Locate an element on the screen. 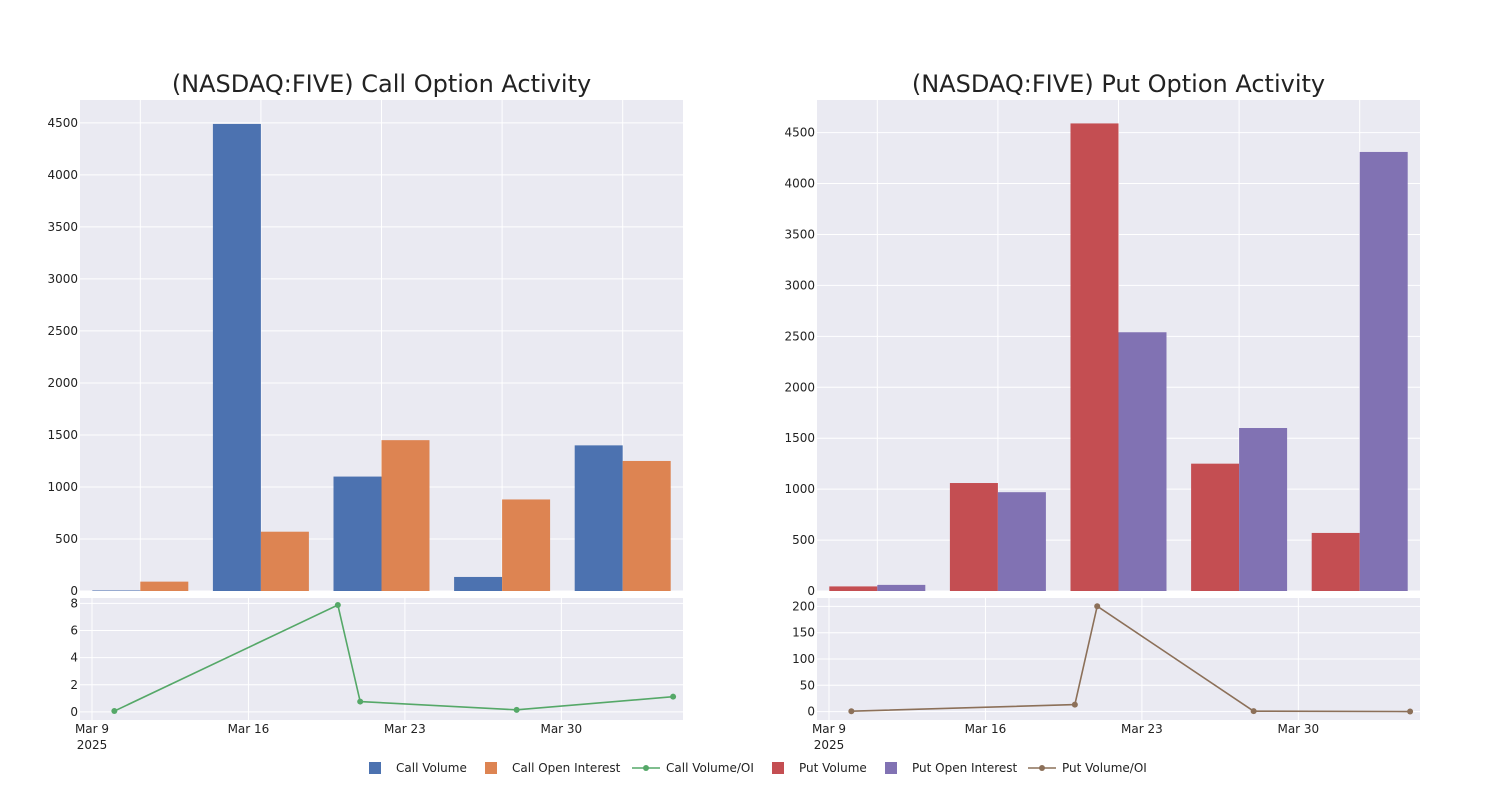 This screenshot has height=804, width=1500. call-ratio-ytick-label: 8 is located at coordinates (74, 603).